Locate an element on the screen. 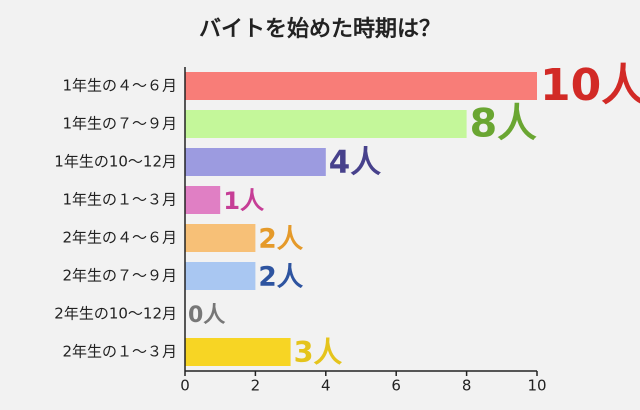  x-tick-label: 8 is located at coordinates (467, 386).